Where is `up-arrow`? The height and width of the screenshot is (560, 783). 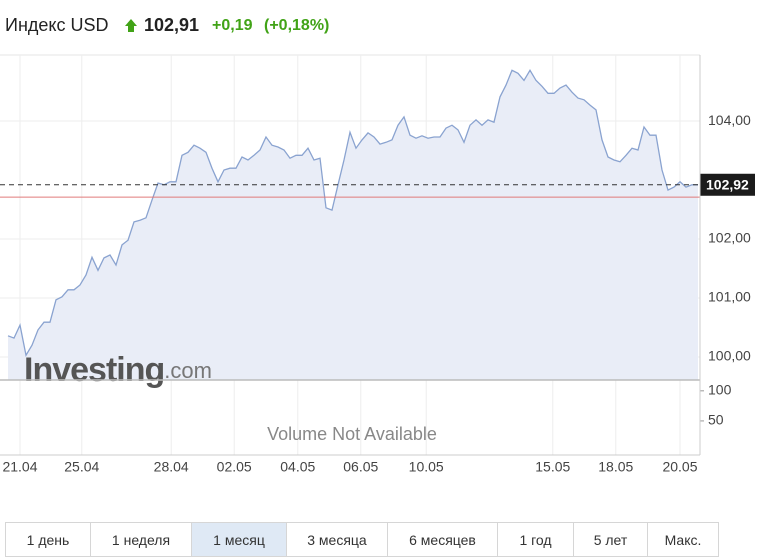 up-arrow is located at coordinates (131, 25).